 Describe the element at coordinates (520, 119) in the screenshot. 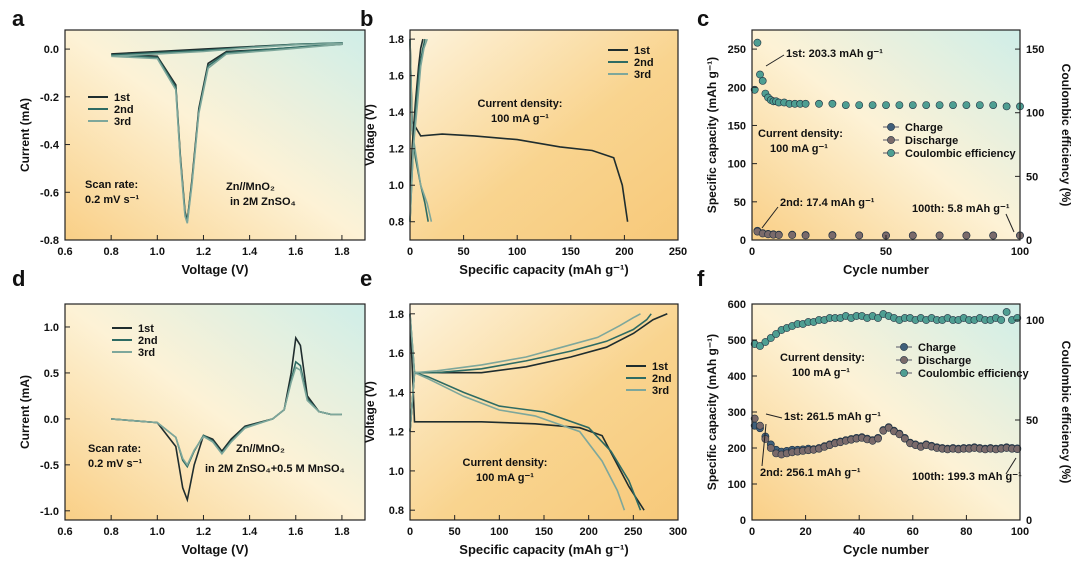

I see `annotation-b-1: 100 mA g⁻¹` at that location.